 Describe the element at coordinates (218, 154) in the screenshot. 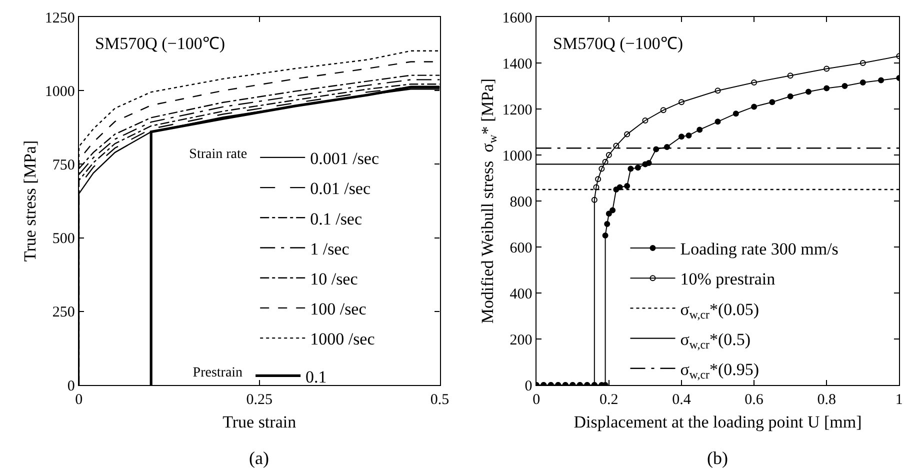

I see `legend-title: Strain rate` at that location.